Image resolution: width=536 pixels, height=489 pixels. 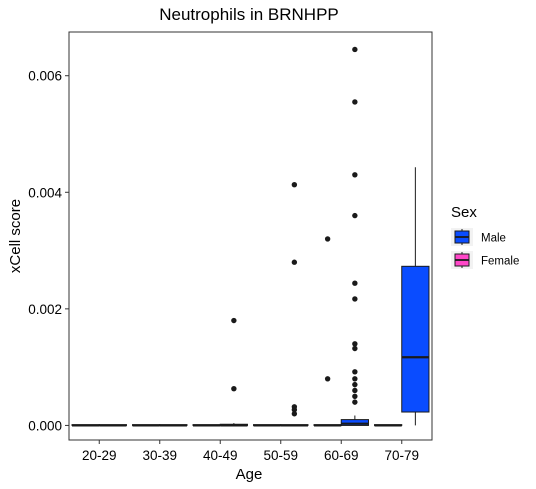 I want to click on y-tick-label: 0.004, so click(x=45, y=192).